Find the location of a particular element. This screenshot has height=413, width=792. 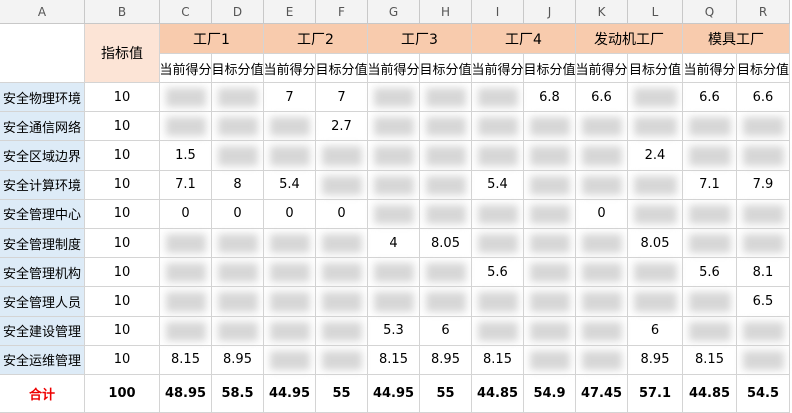

column-letter: I is located at coordinates (498, 12).